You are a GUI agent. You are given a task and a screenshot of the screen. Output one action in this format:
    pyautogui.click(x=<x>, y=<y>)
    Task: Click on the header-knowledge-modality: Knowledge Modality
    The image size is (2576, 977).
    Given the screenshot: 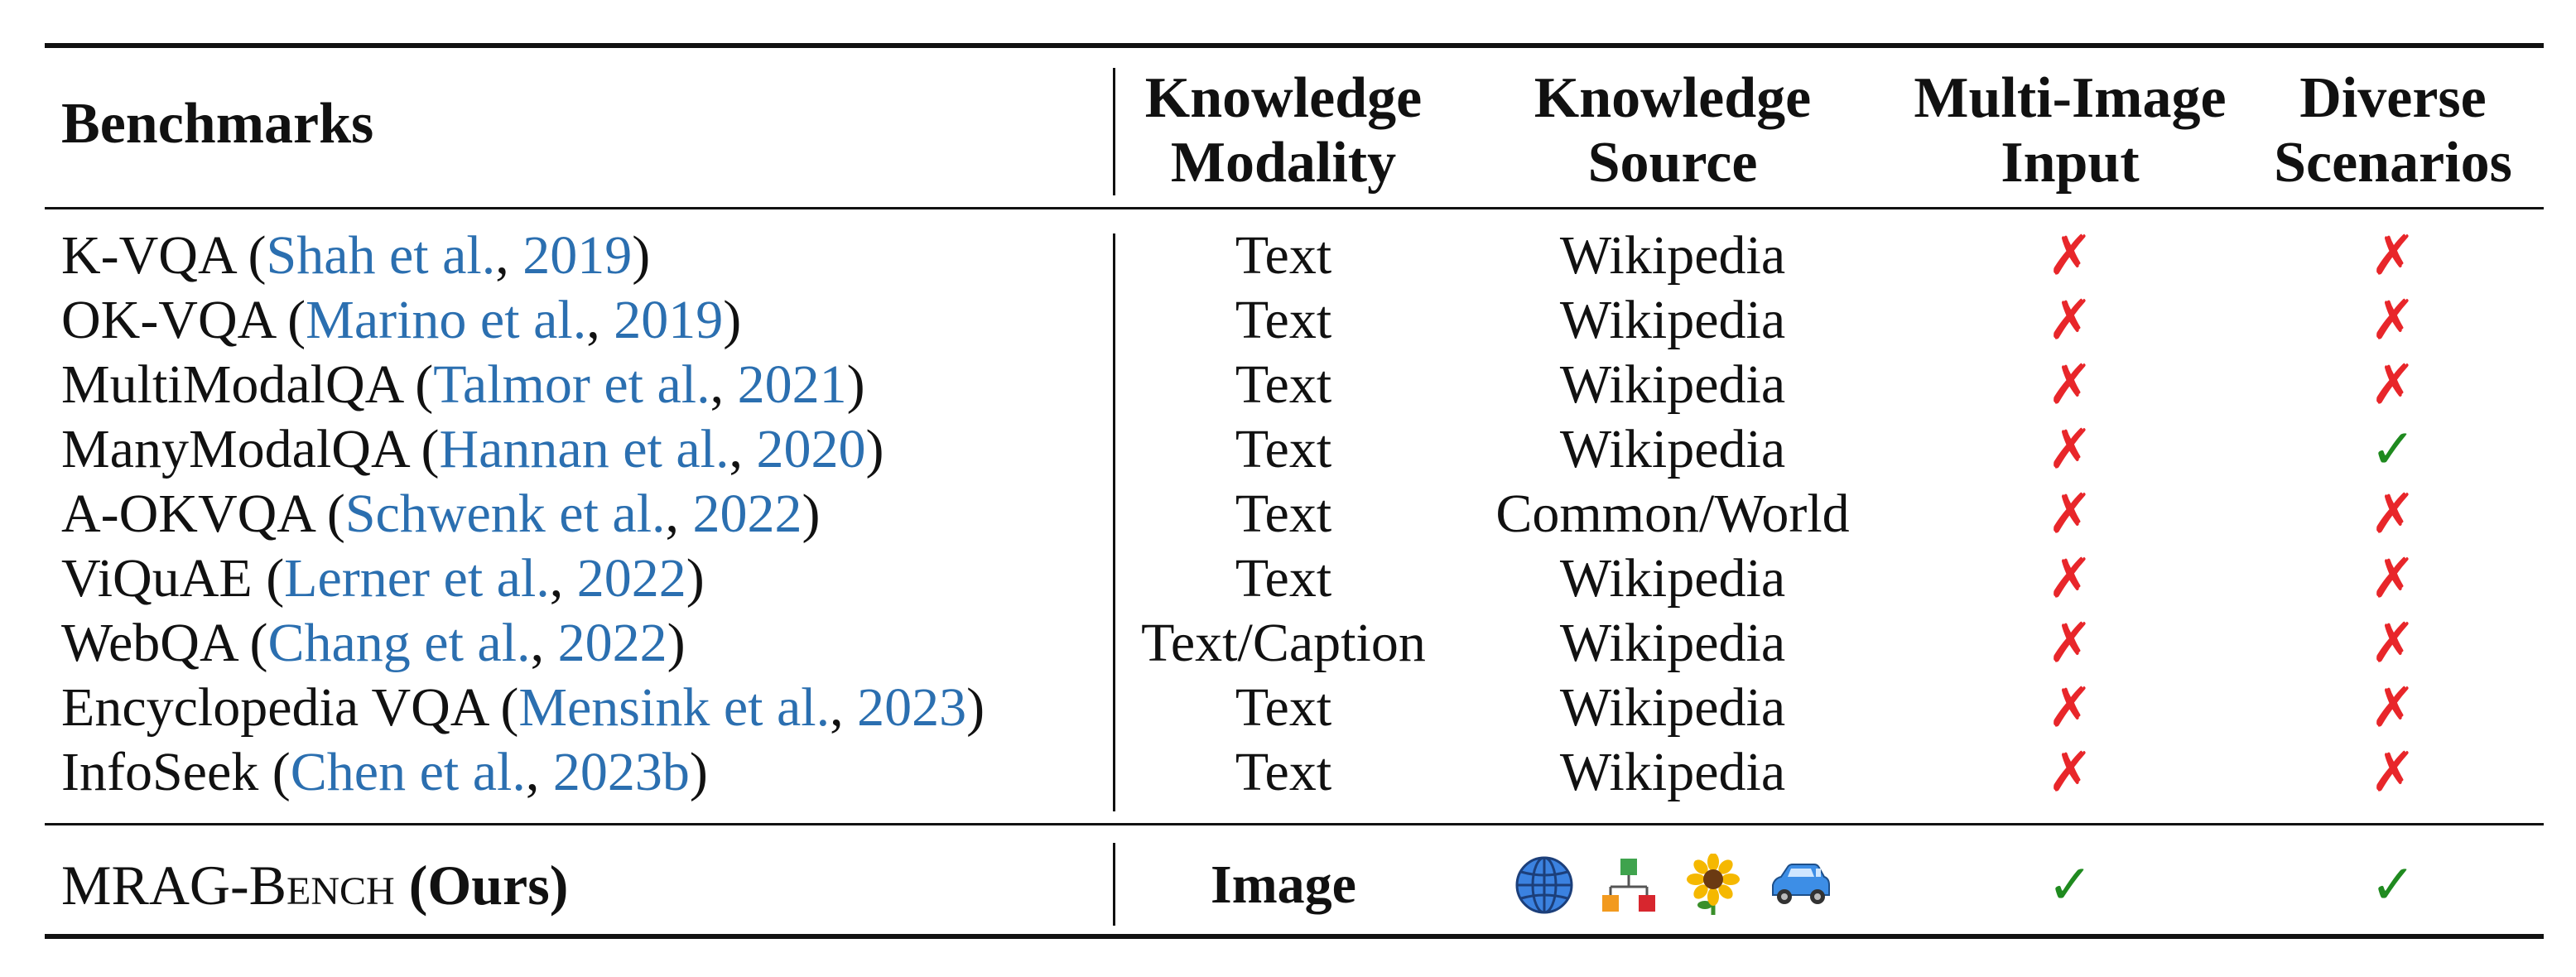 What is the action you would take?
    pyautogui.click(x=1283, y=131)
    